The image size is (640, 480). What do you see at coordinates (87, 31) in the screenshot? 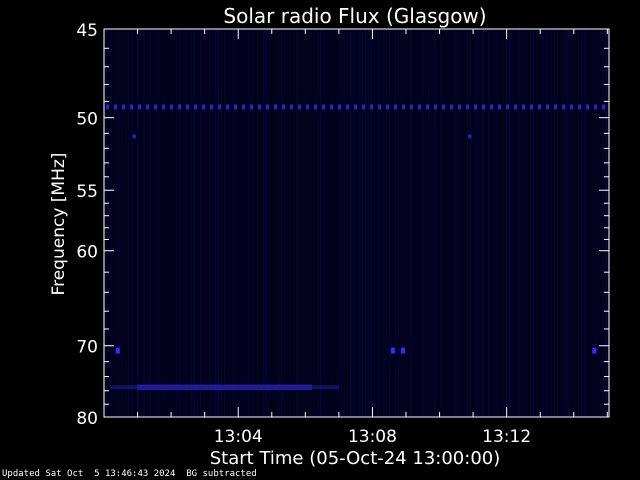
I see `y-tick-label: 45` at bounding box center [87, 31].